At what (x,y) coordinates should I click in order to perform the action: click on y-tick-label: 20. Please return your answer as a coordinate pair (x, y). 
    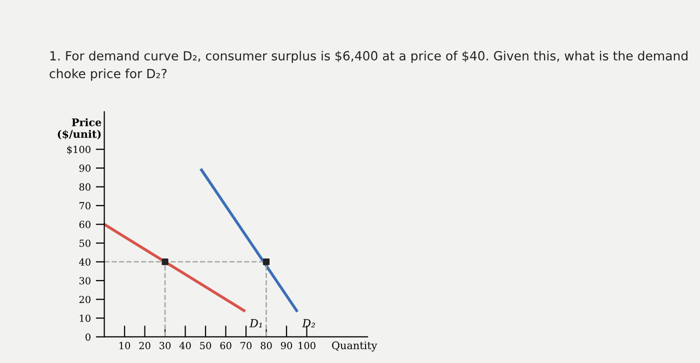
    Looking at the image, I should click on (84, 300).